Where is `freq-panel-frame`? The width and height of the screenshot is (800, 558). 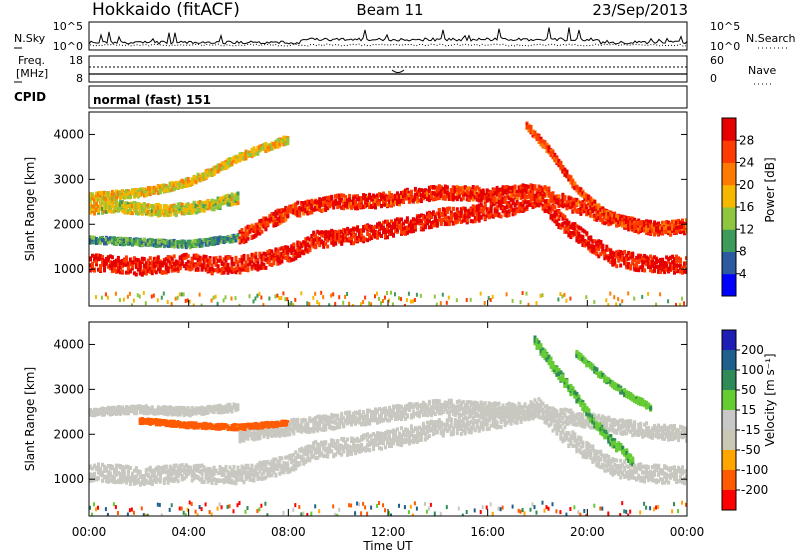 freq-panel-frame is located at coordinates (388, 69).